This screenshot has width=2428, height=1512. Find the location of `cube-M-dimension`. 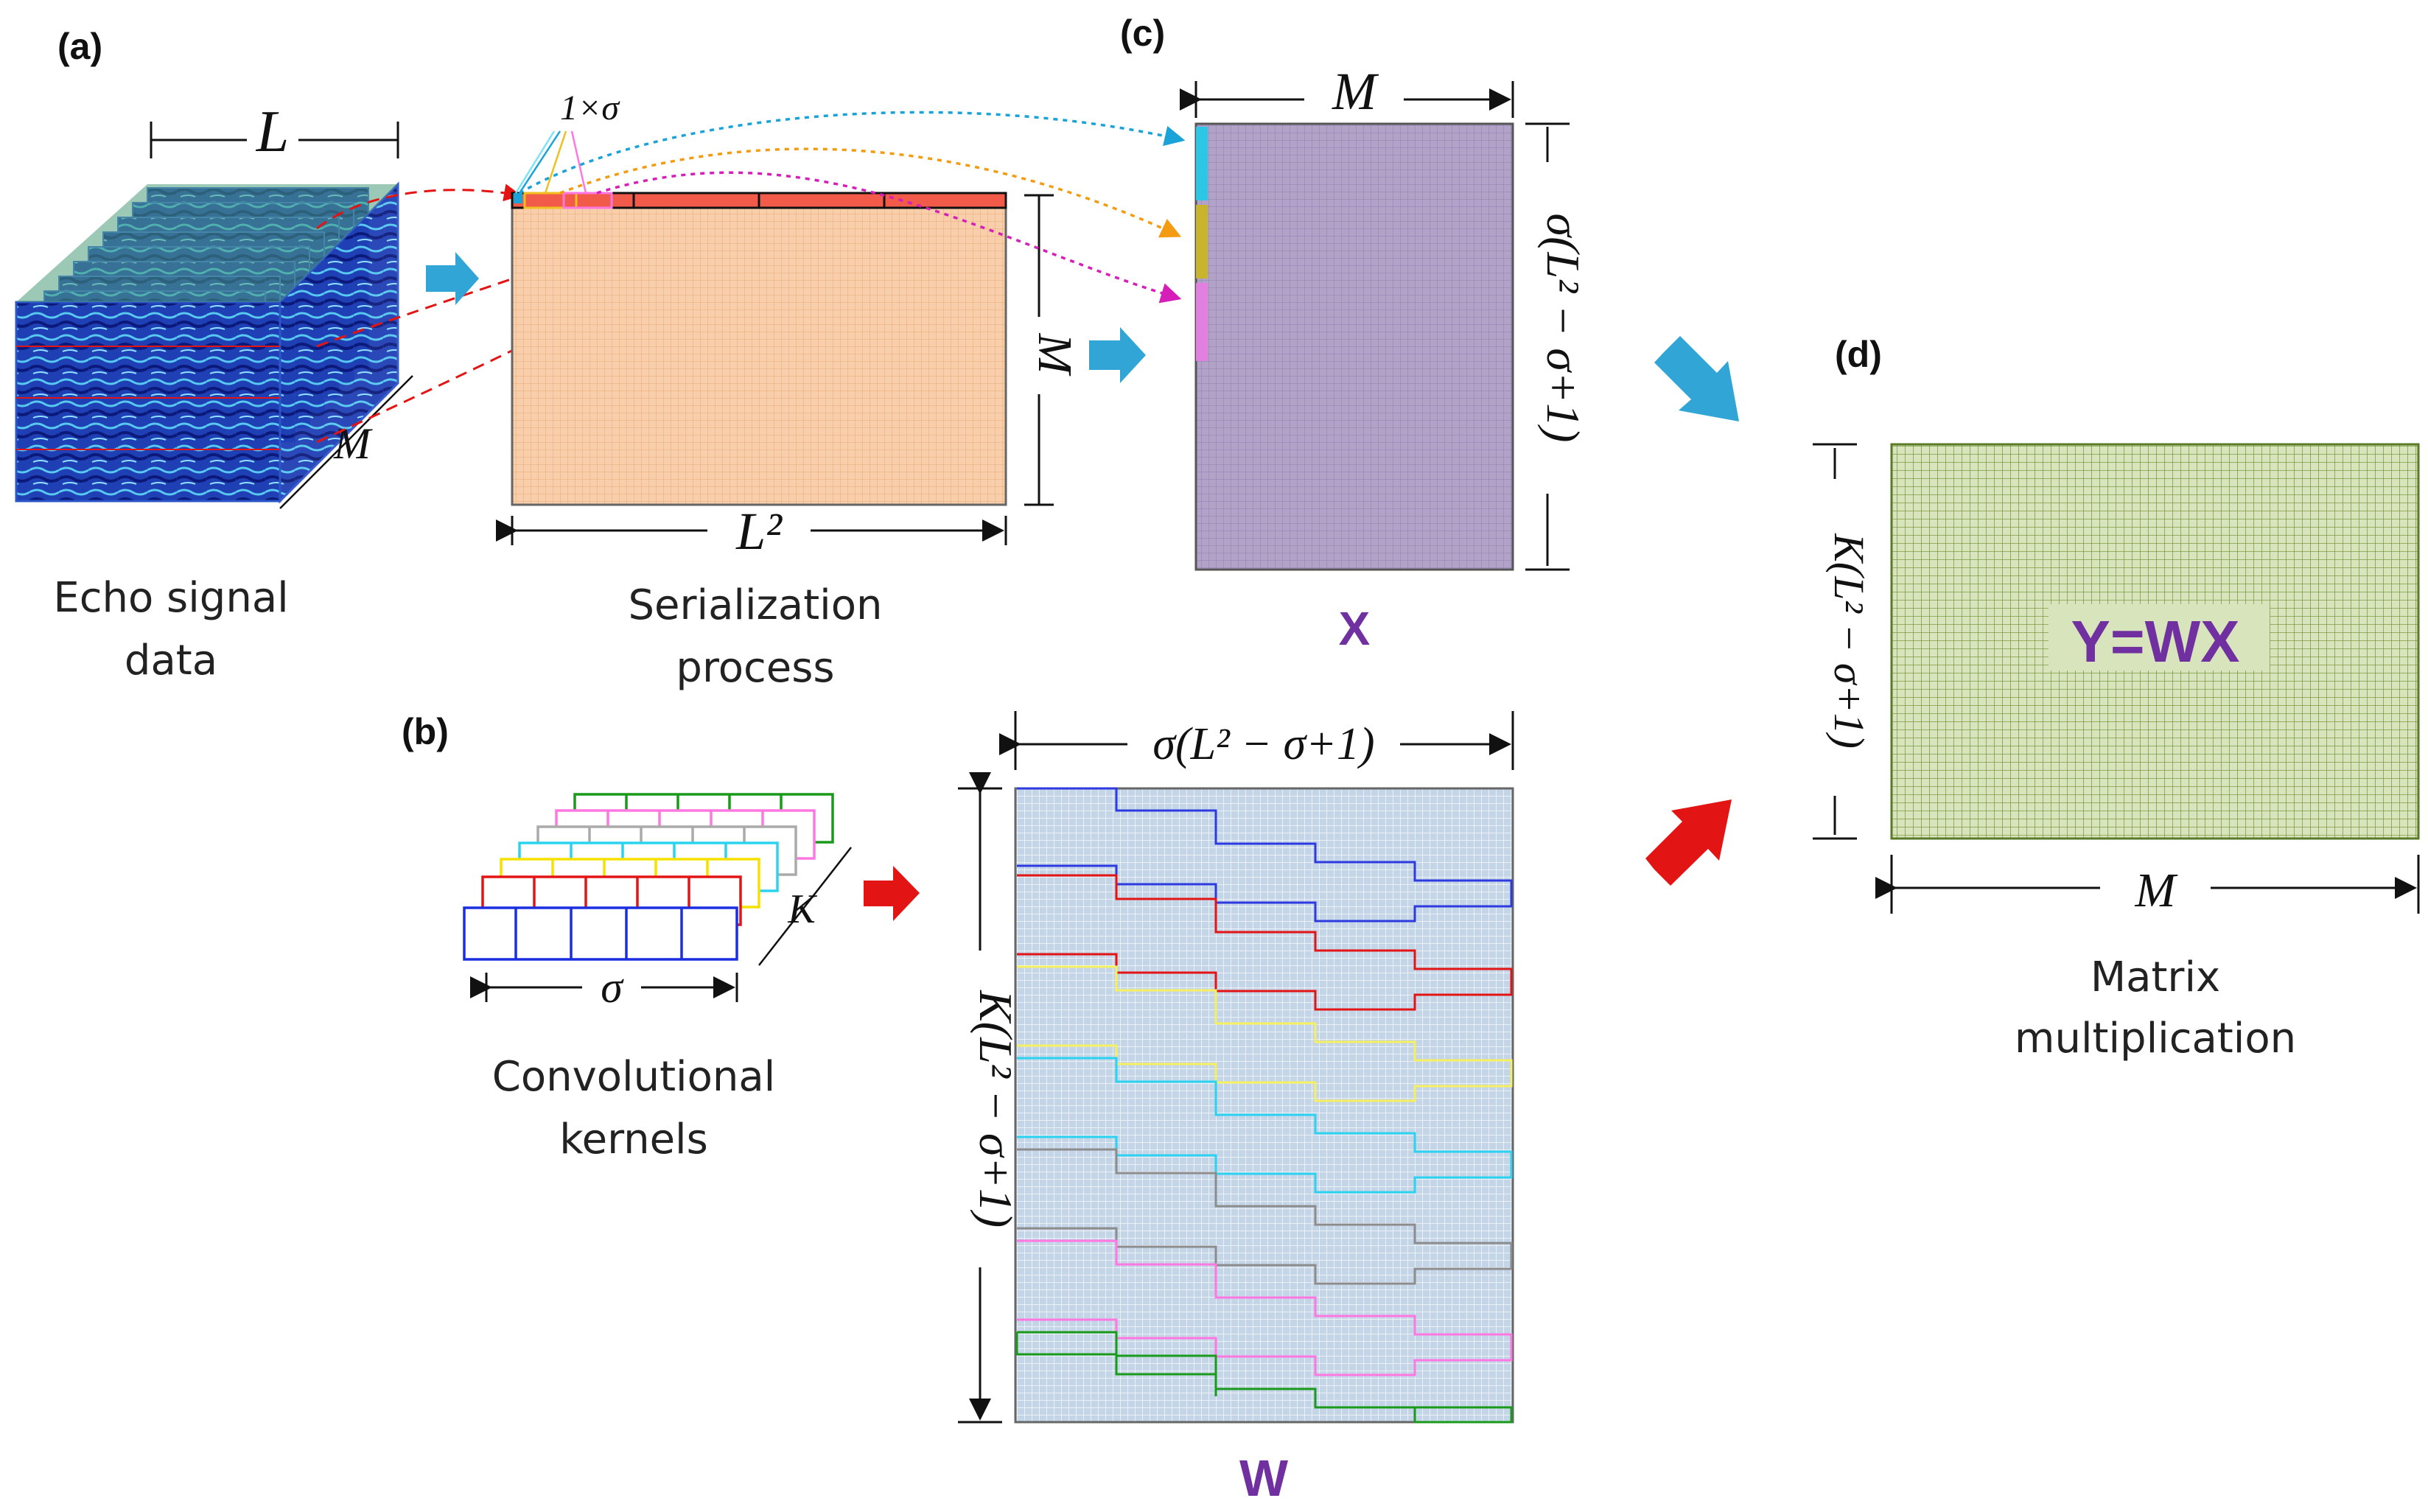

cube-M-dimension is located at coordinates (346, 442).